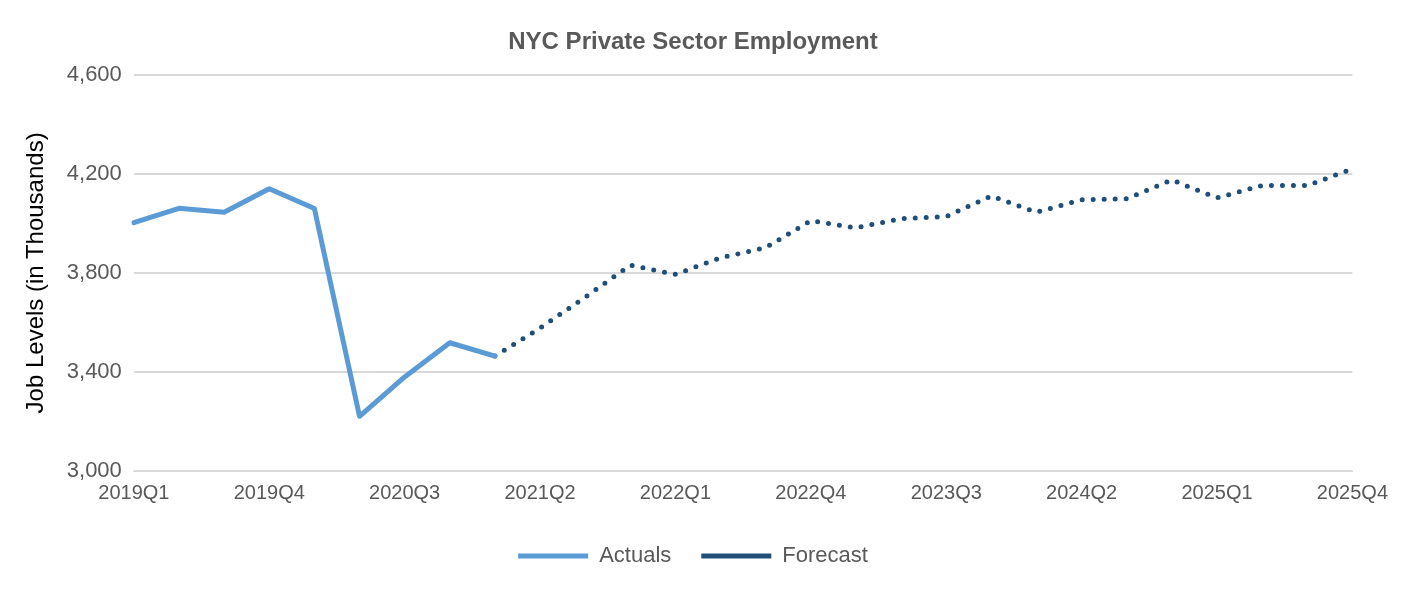 This screenshot has width=1408, height=592. What do you see at coordinates (1217, 491) in the screenshot?
I see `x-tick-label: 2025Q1` at bounding box center [1217, 491].